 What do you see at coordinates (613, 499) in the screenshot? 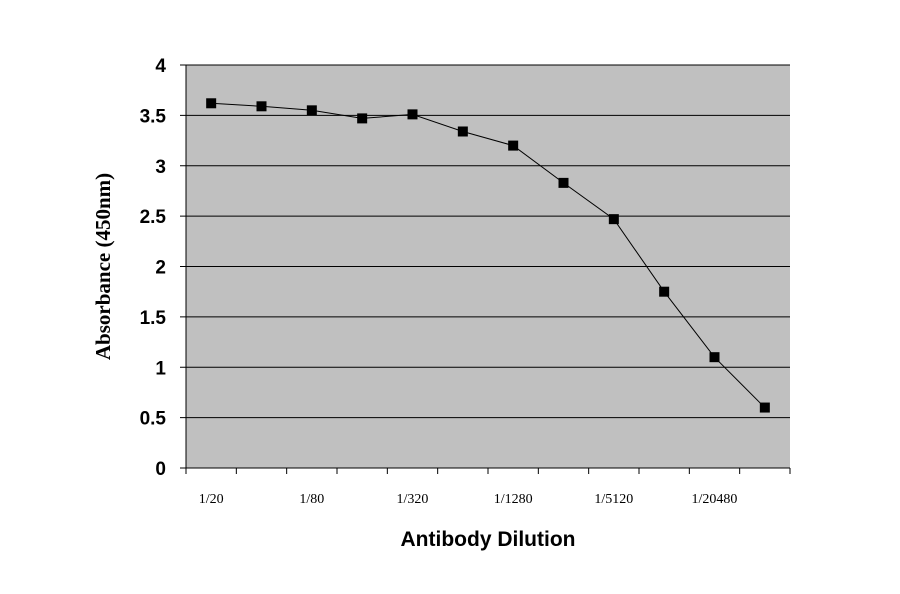
I see `x-tick-label: 1/5120` at bounding box center [613, 499].